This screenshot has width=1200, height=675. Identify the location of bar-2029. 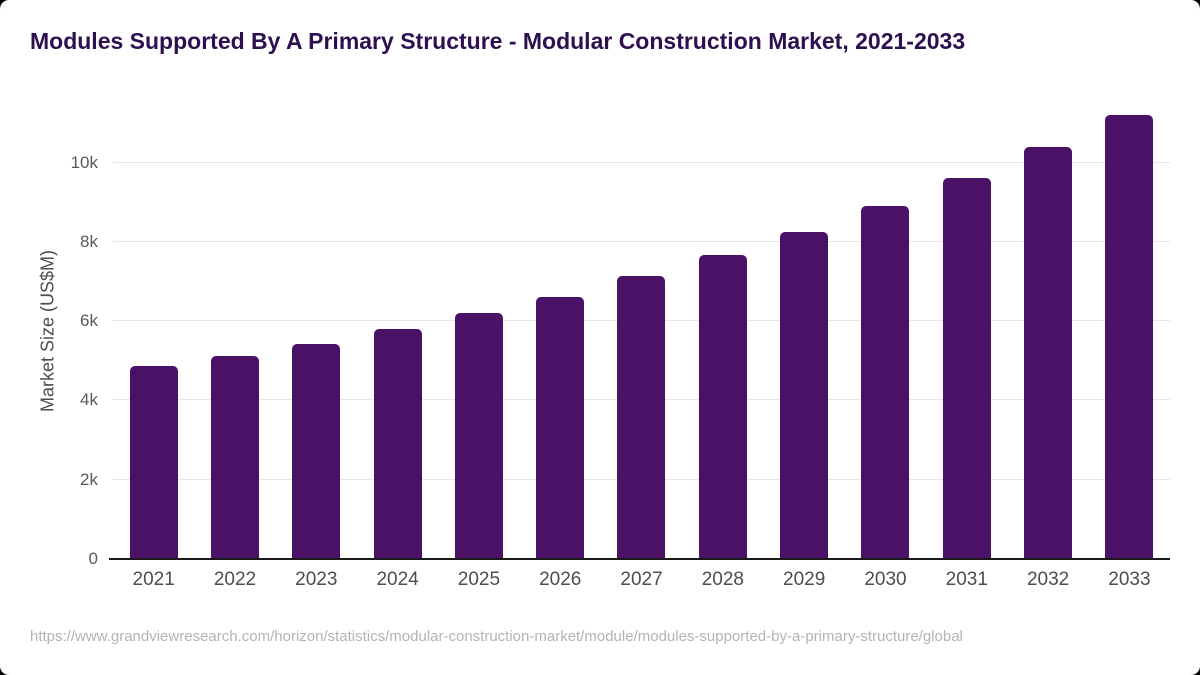
(804, 395).